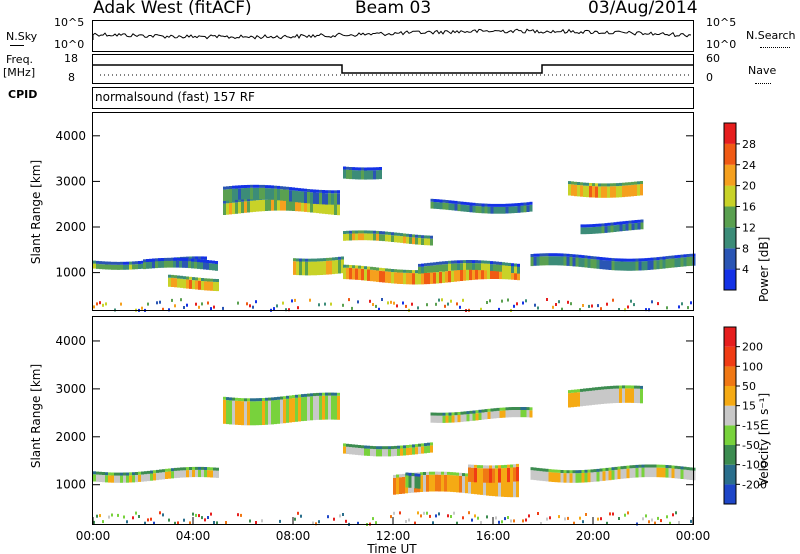 The width and height of the screenshot is (800, 554). Describe the element at coordinates (730, 415) in the screenshot. I see `colorbar-frame` at that location.